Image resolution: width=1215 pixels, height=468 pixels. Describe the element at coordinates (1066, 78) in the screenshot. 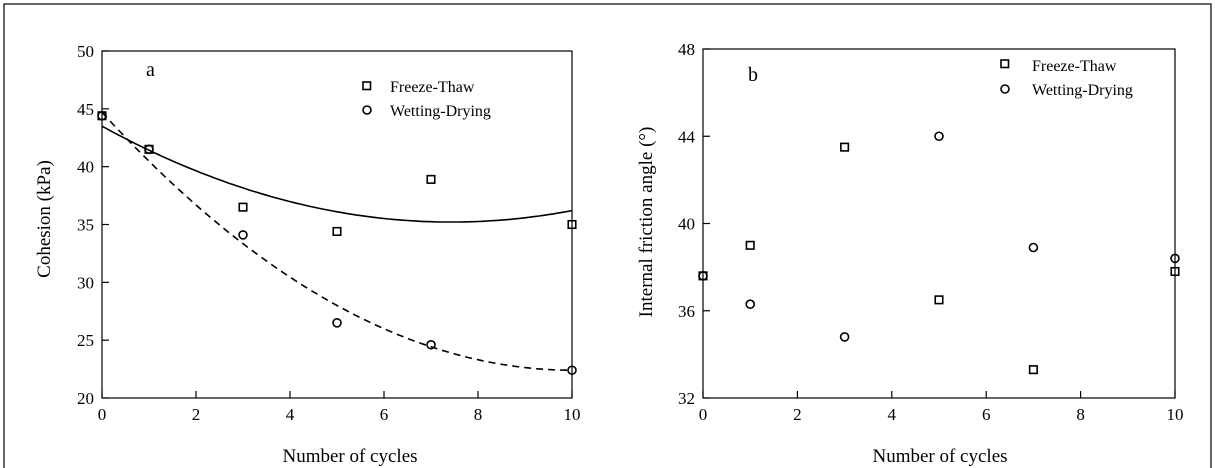

I see `panel-b-legend: Freeze-Thaw Wetting-Drying` at that location.